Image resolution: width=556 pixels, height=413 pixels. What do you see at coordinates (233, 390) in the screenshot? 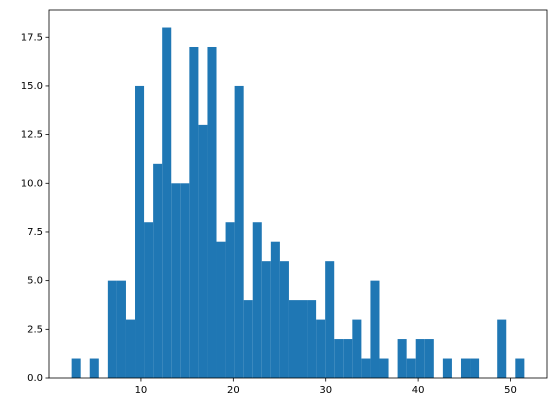
I see `x-tick-label: 20` at bounding box center [233, 390].